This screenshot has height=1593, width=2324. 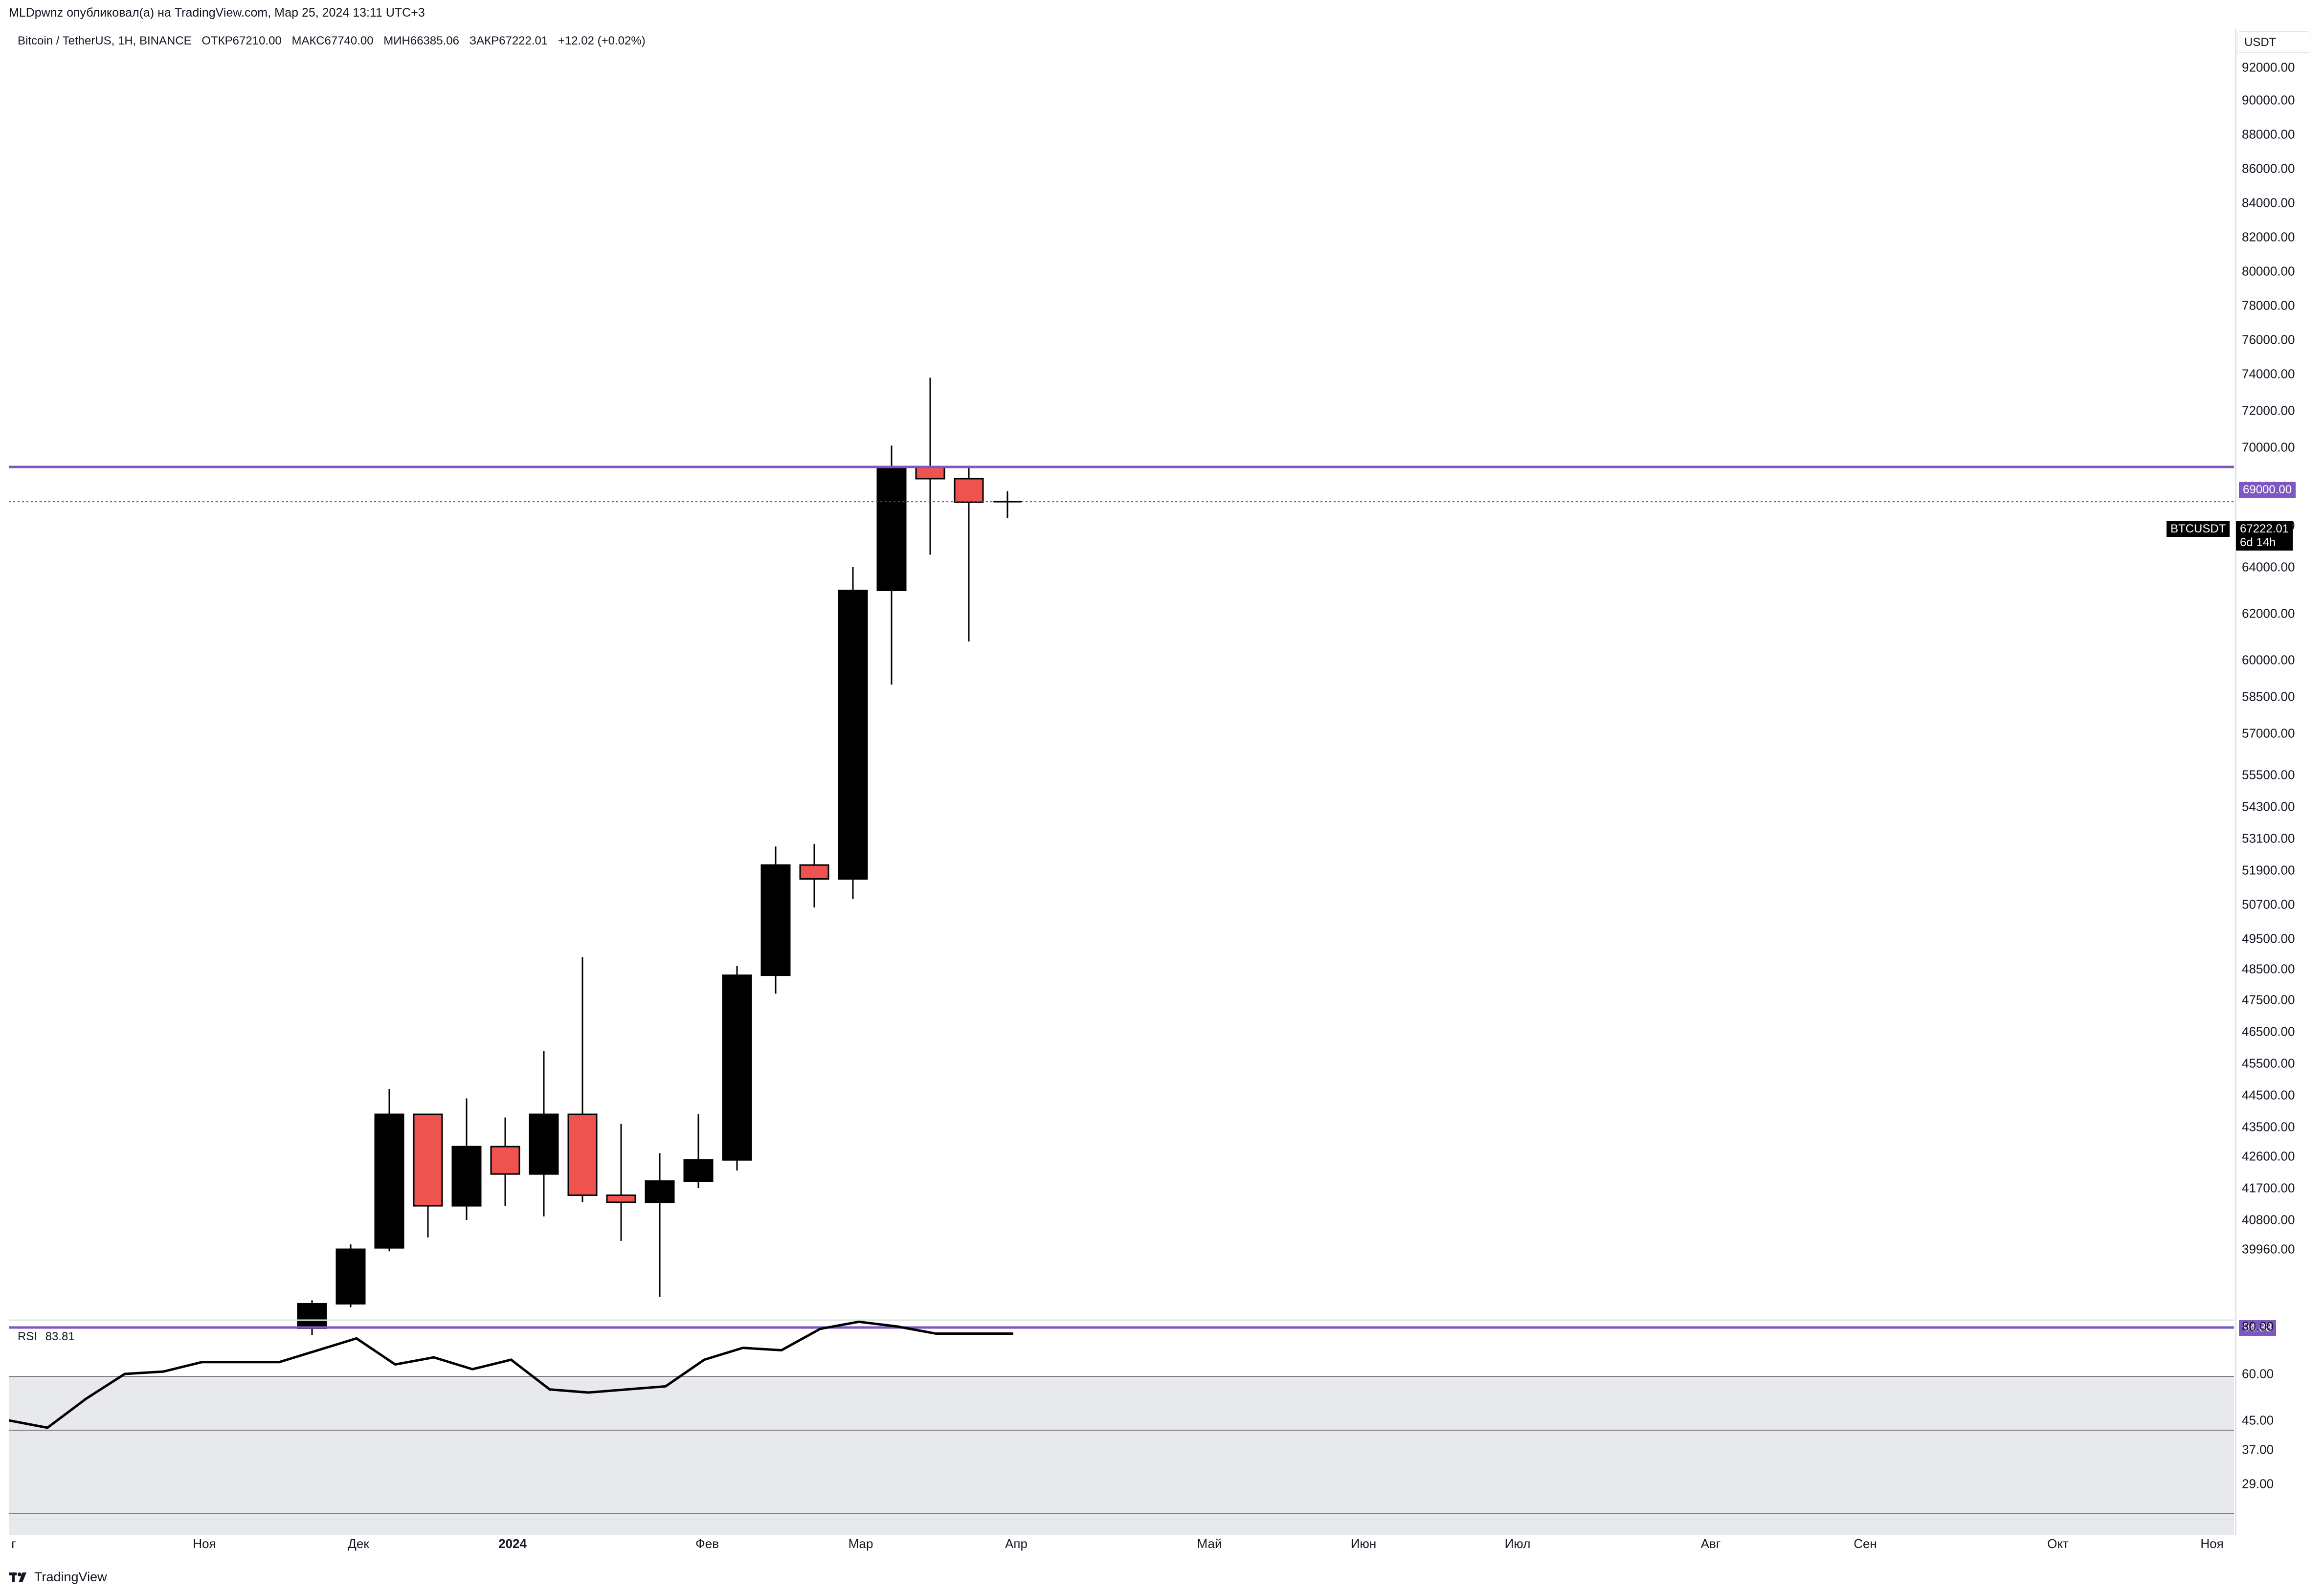 What do you see at coordinates (2269, 904) in the screenshot?
I see `price-tick-label: 50700.00` at bounding box center [2269, 904].